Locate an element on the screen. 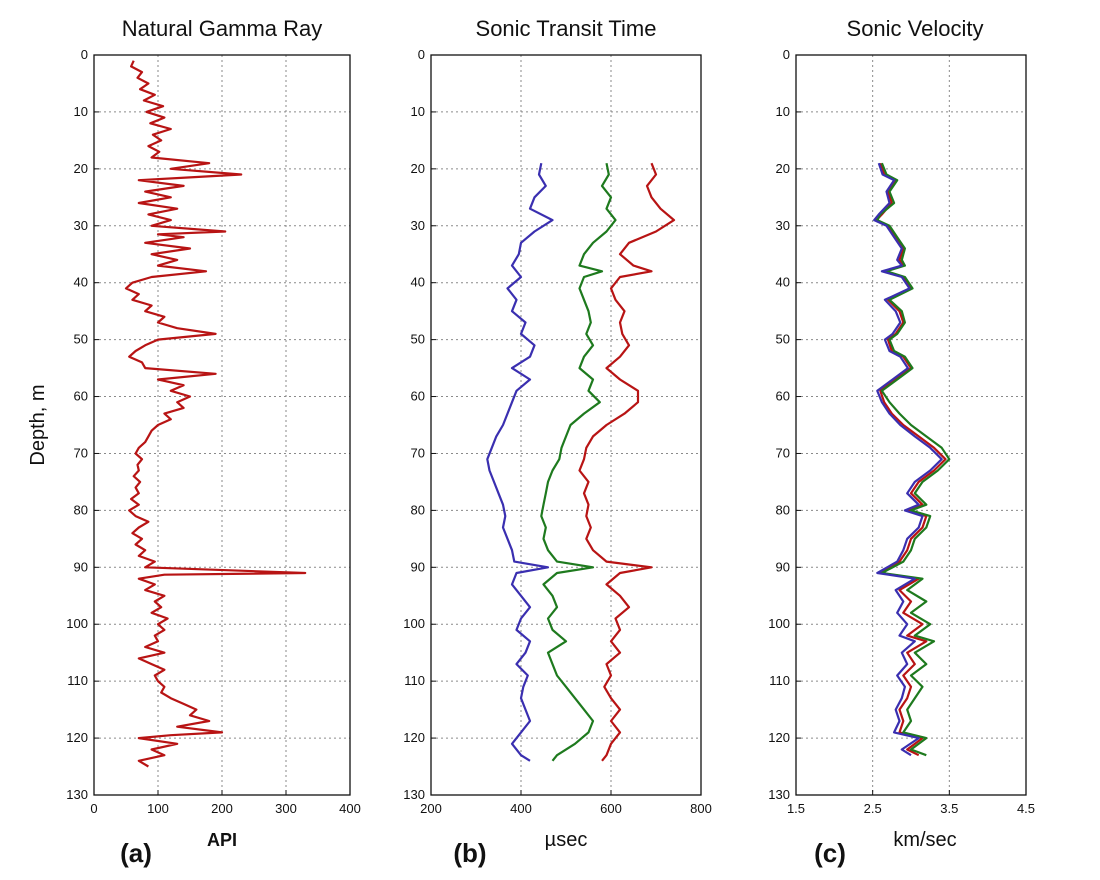 The width and height of the screenshot is (1100, 880). panel-title: Sonic Velocity is located at coordinates (915, 28).